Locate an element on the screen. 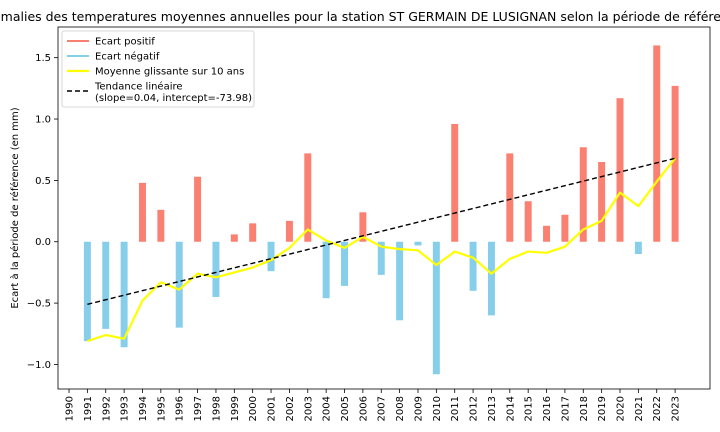 This screenshot has height=432, width=720. bar-2018 is located at coordinates (583, 194).